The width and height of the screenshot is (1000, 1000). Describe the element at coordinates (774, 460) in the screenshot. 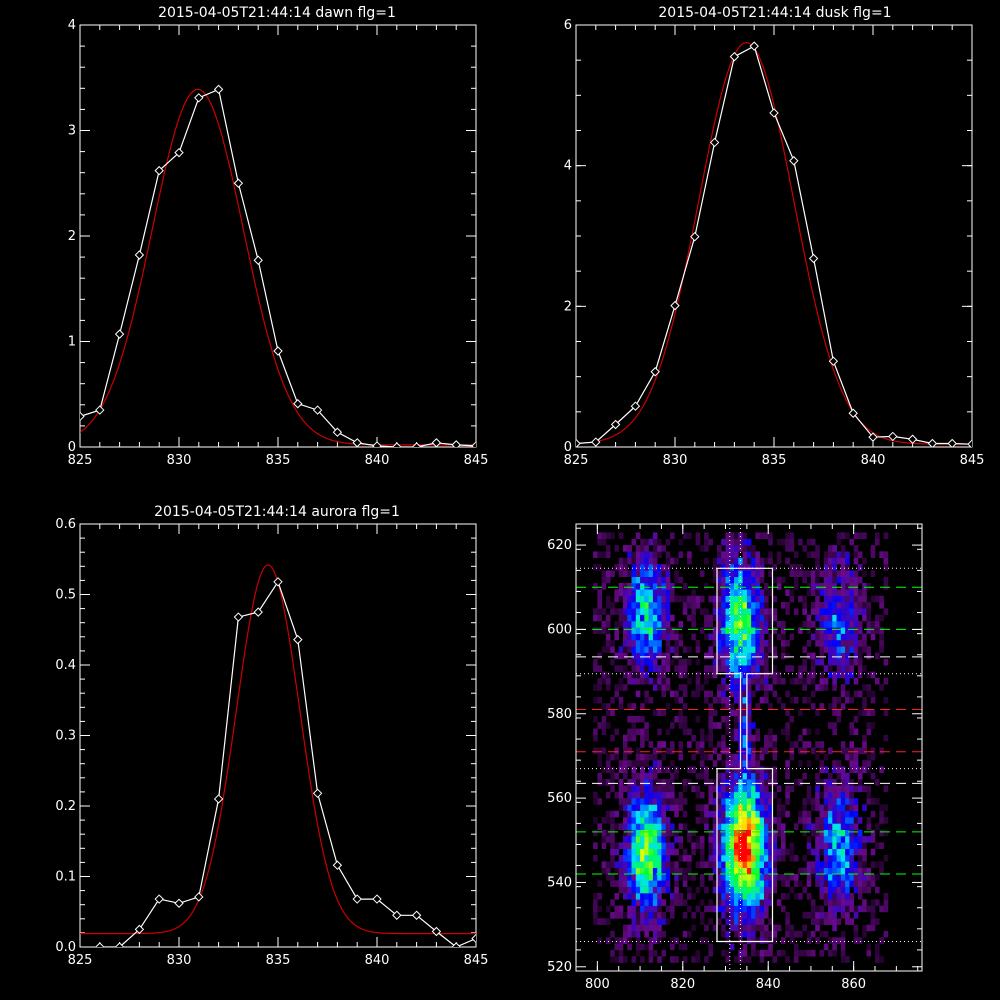

I see `dusk-x-tick-label: 835` at that location.